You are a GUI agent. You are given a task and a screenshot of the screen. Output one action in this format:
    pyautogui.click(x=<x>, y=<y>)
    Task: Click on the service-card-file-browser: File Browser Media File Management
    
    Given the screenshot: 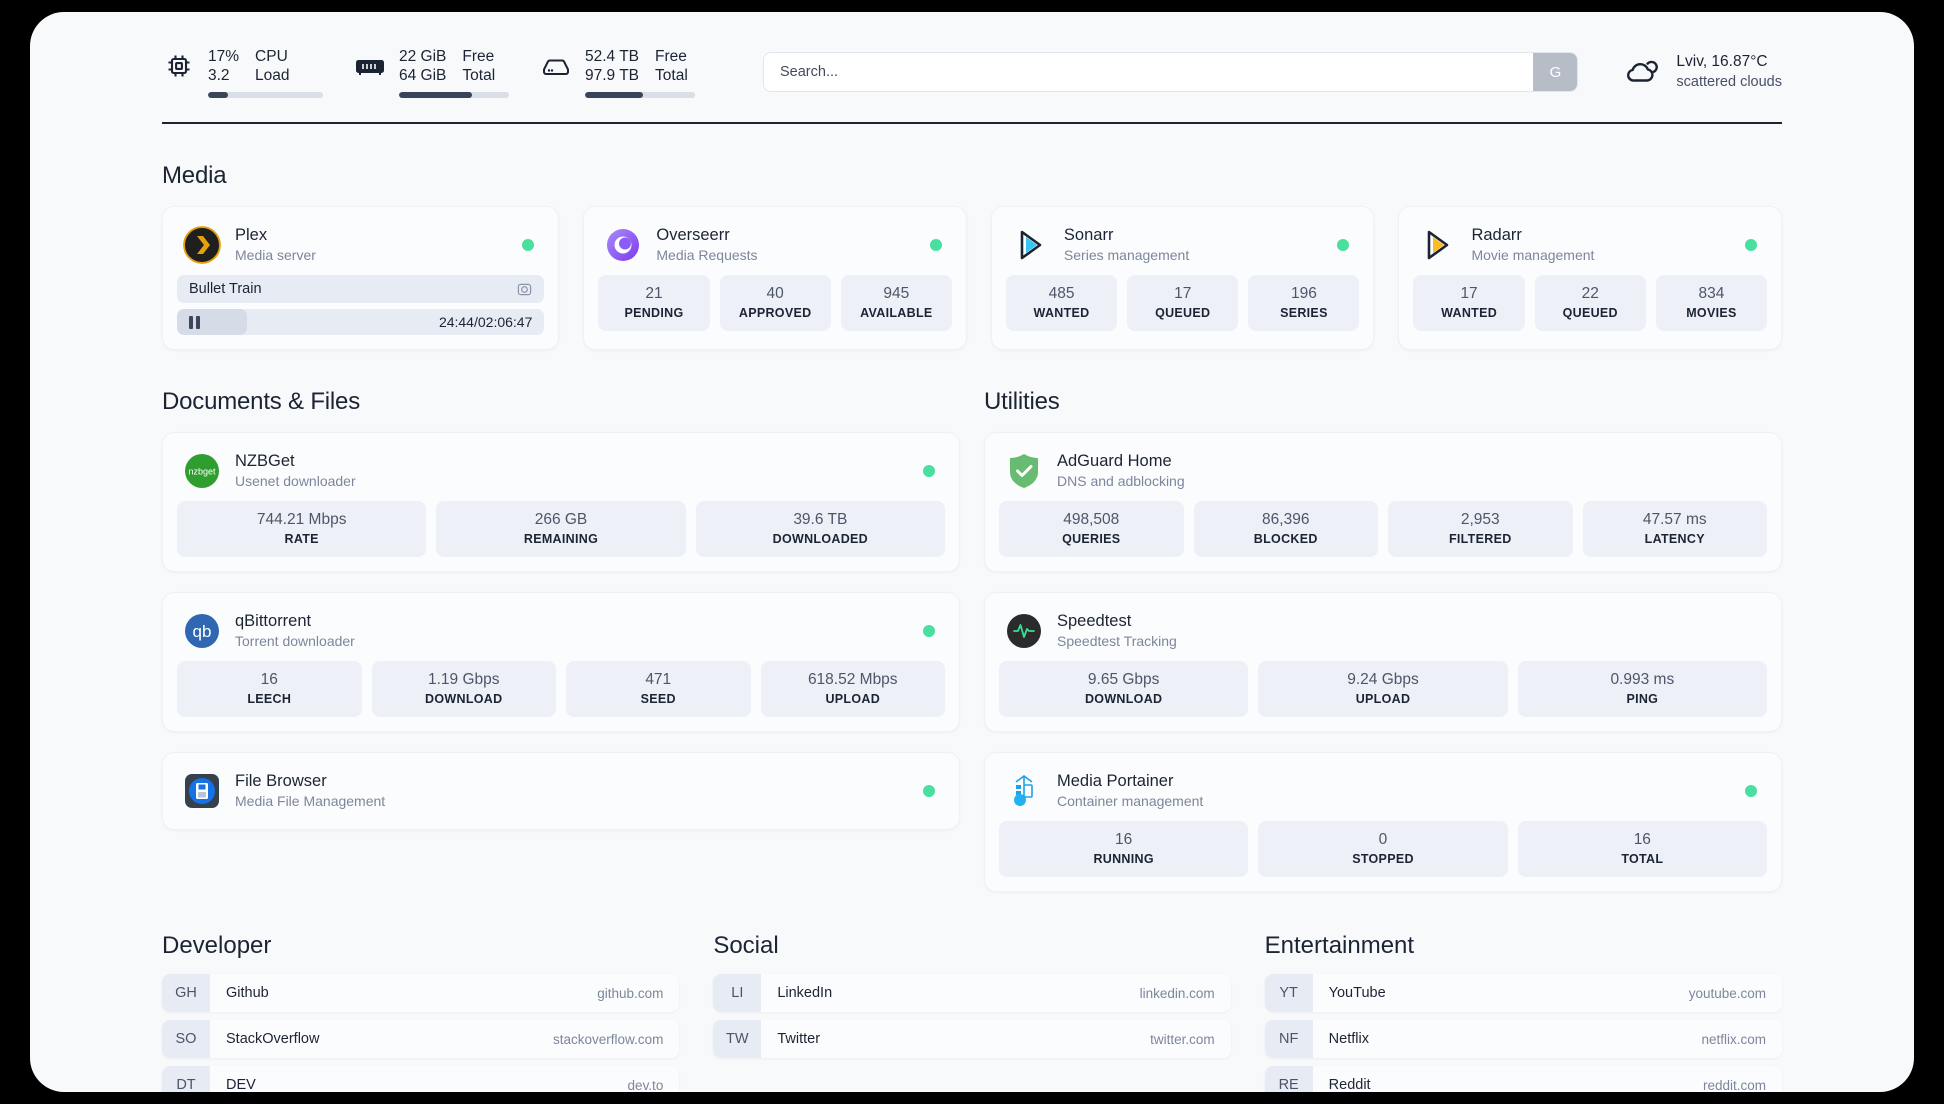 What is the action you would take?
    pyautogui.click(x=561, y=791)
    